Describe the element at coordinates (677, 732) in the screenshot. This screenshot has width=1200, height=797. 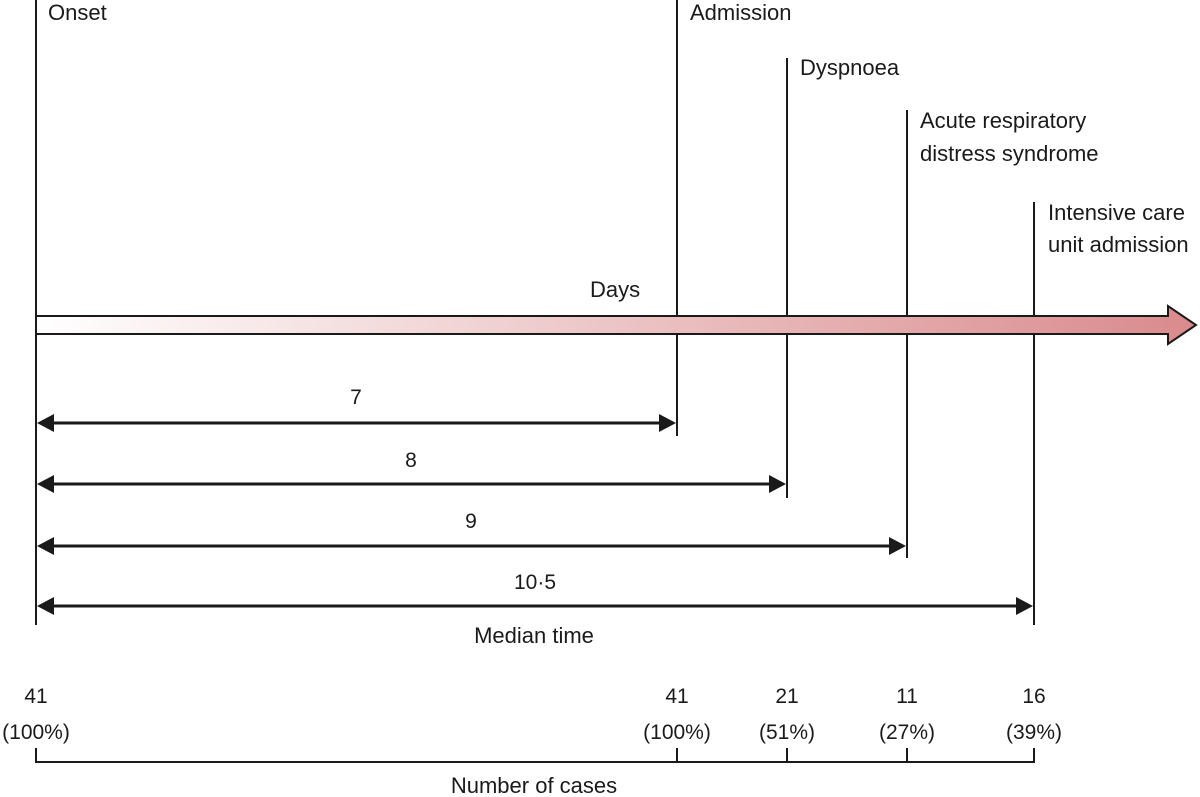
I see `admission-percent: (100%)` at that location.